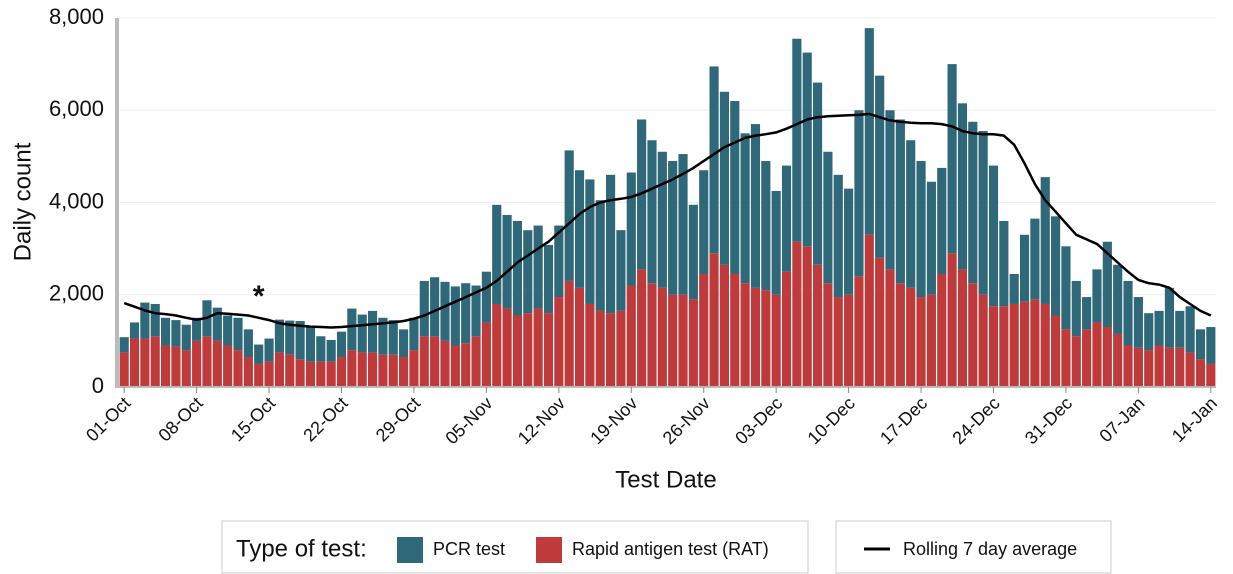 This screenshot has height=574, width=1233. I want to click on x-tick-label: 14-Jan, so click(1194, 419).